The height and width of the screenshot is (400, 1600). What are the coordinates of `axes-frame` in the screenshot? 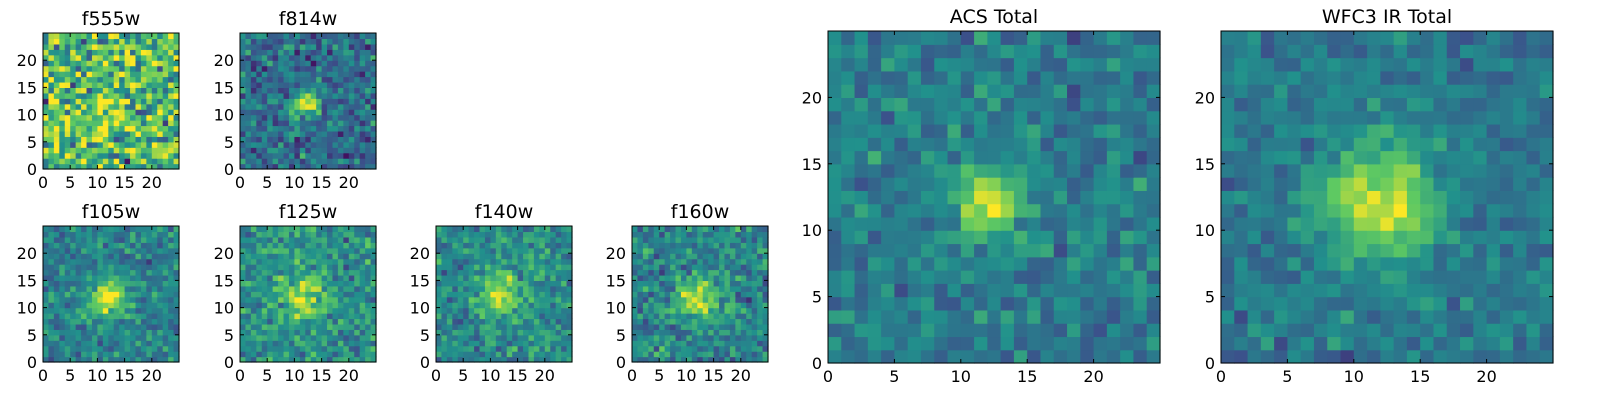 It's located at (504, 294).